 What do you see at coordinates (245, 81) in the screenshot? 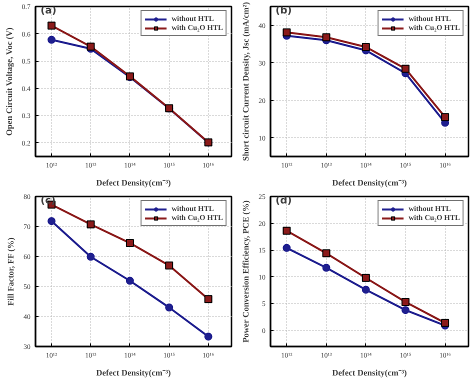
I see `y-axis-title: Short circuit Current Density, Jsc (mA/cm²)` at bounding box center [245, 81].